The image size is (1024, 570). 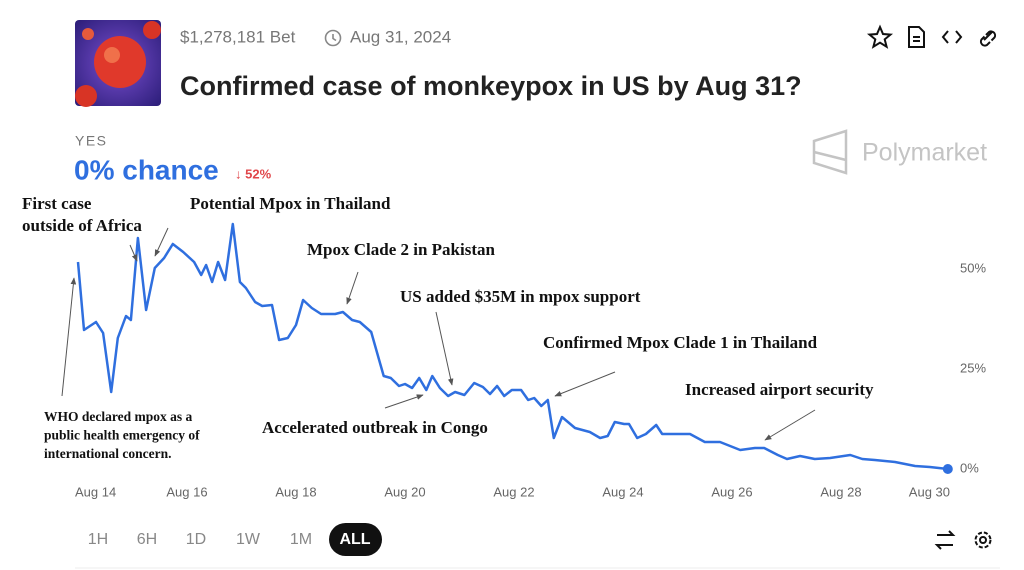 I want to click on x-tick-label: Aug 16, so click(x=186, y=491).